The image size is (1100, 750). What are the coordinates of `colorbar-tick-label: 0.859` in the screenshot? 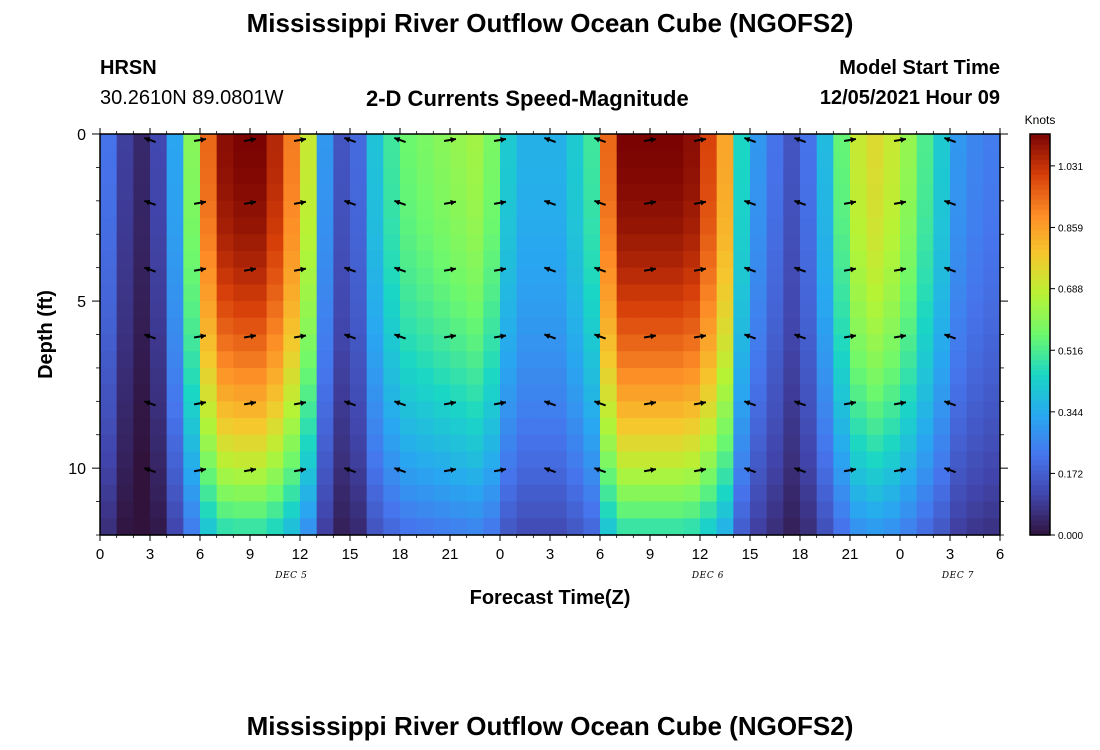 It's located at (1070, 228).